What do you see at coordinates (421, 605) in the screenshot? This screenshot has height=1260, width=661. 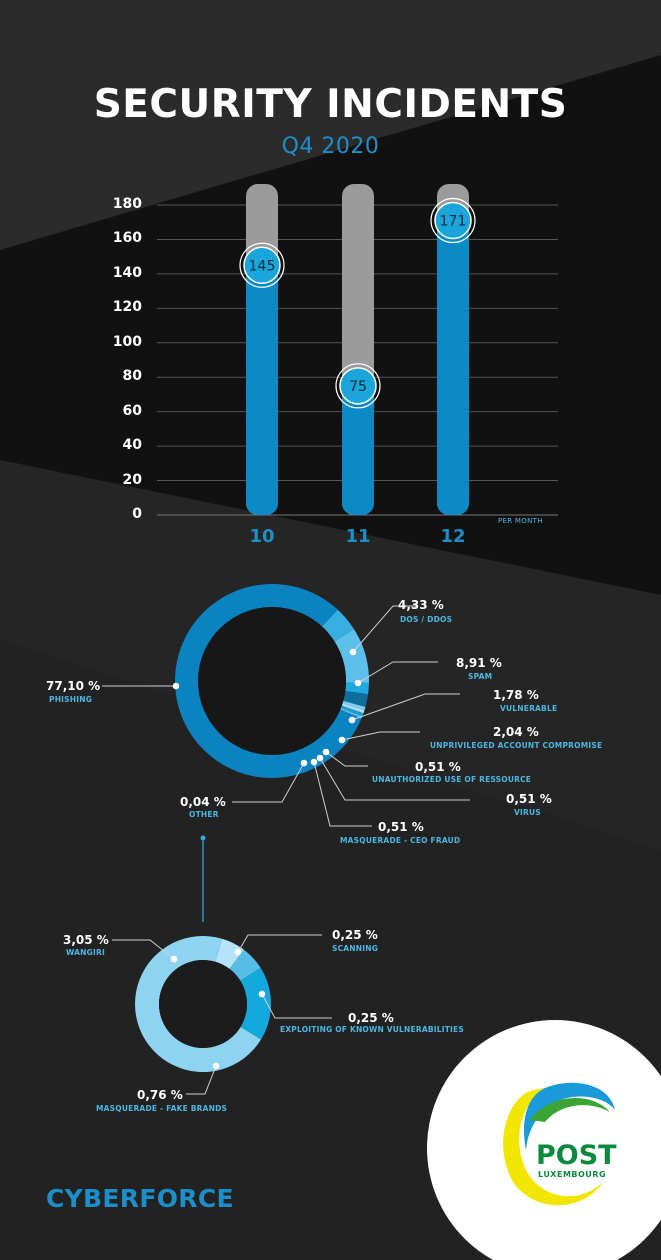 I see `slice-value: 4,33 %` at bounding box center [421, 605].